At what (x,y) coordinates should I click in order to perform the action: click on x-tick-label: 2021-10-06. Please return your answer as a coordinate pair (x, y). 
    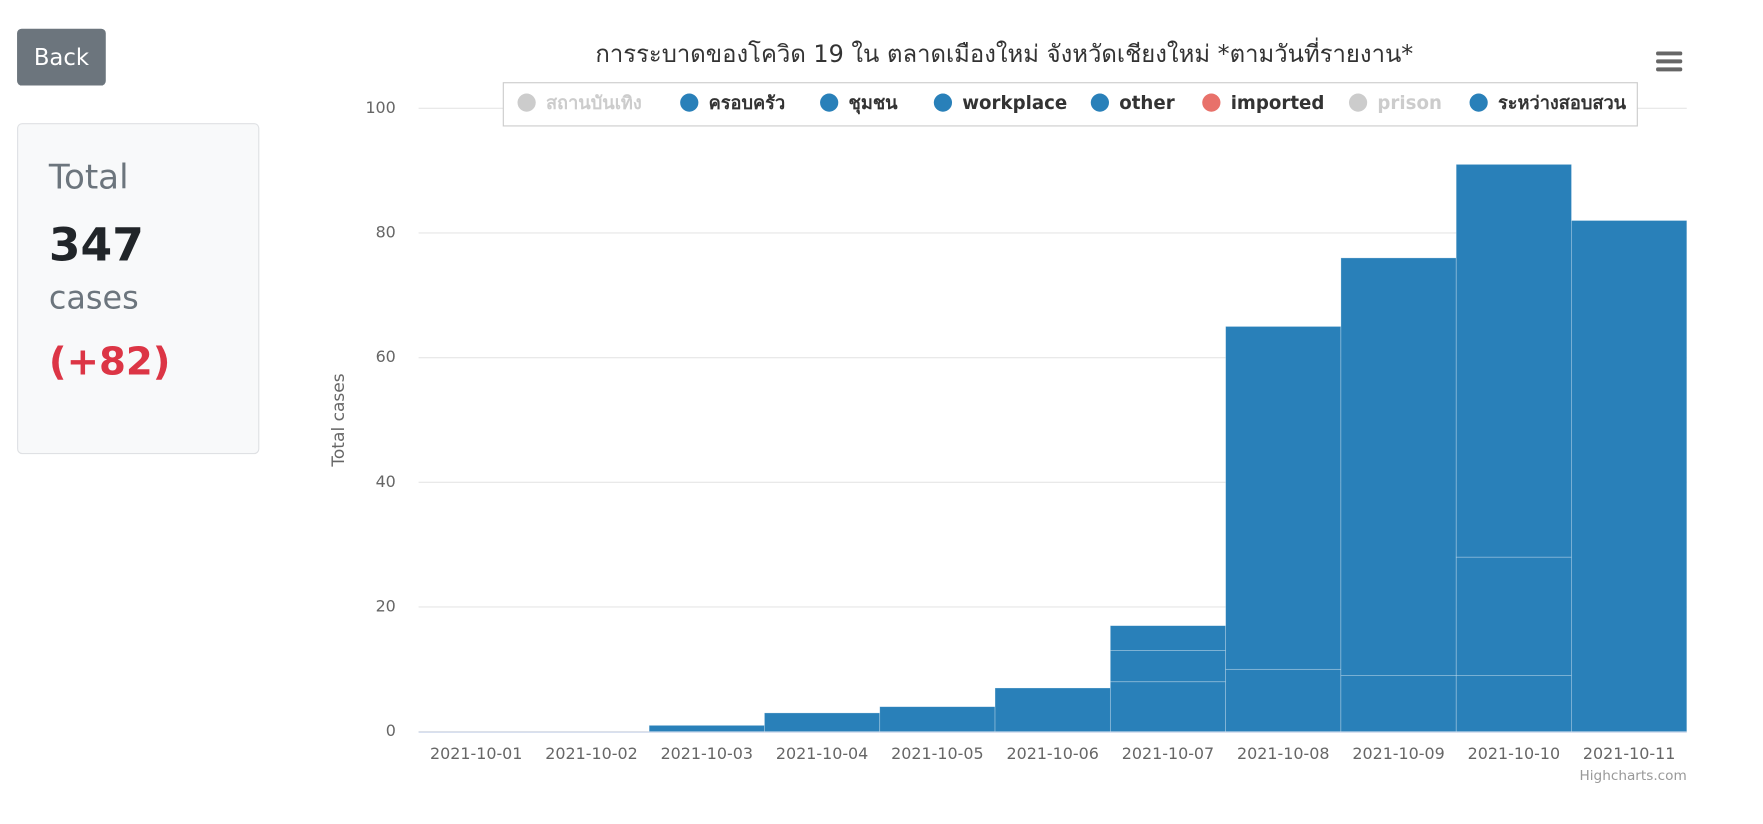
    Looking at the image, I should click on (1052, 753).